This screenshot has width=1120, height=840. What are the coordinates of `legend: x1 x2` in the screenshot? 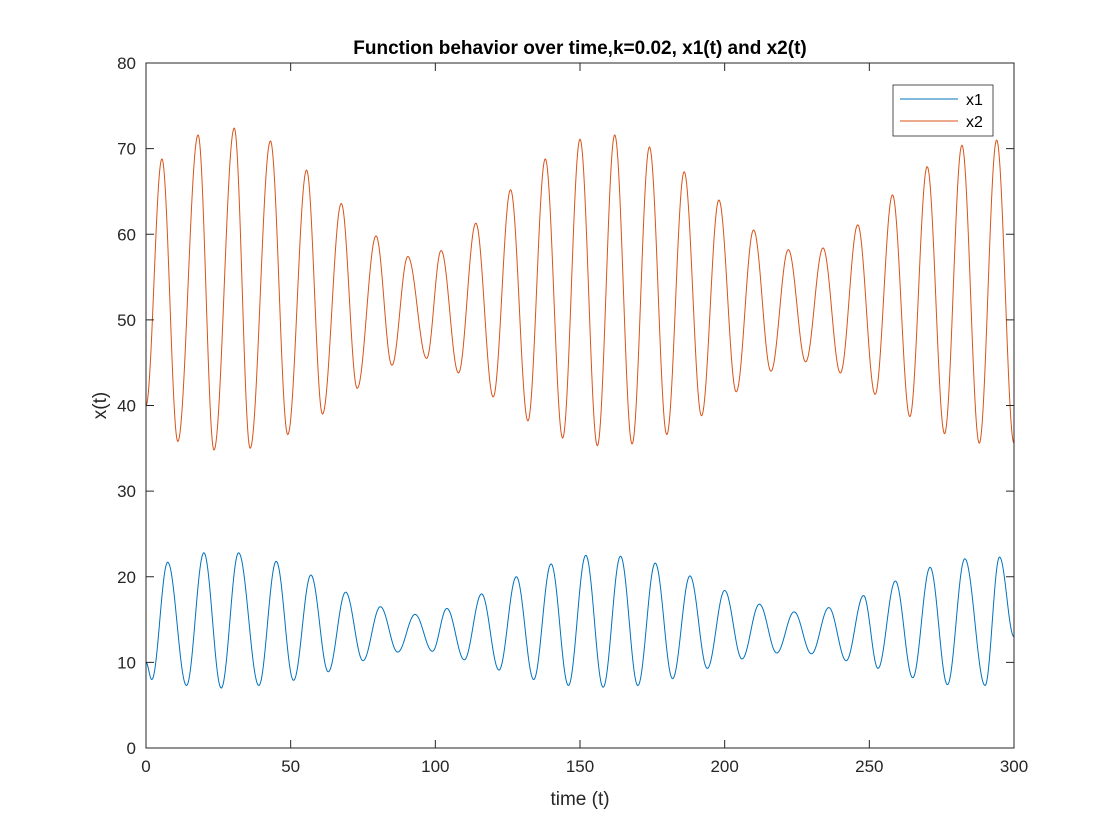 It's located at (943, 110).